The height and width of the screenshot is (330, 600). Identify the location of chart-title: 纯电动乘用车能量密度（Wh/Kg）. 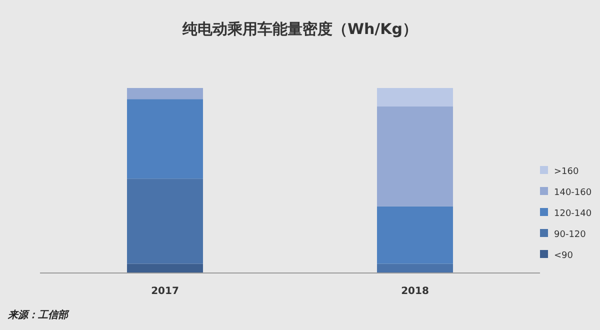
(299, 29).